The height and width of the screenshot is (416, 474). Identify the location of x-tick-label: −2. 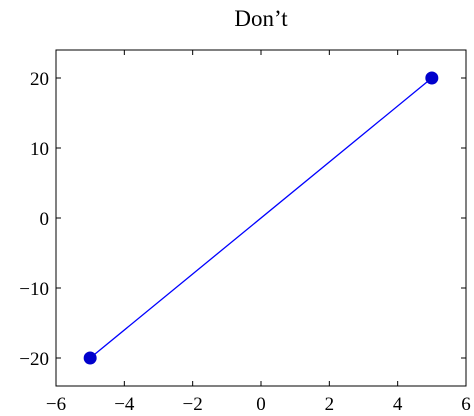
(193, 404).